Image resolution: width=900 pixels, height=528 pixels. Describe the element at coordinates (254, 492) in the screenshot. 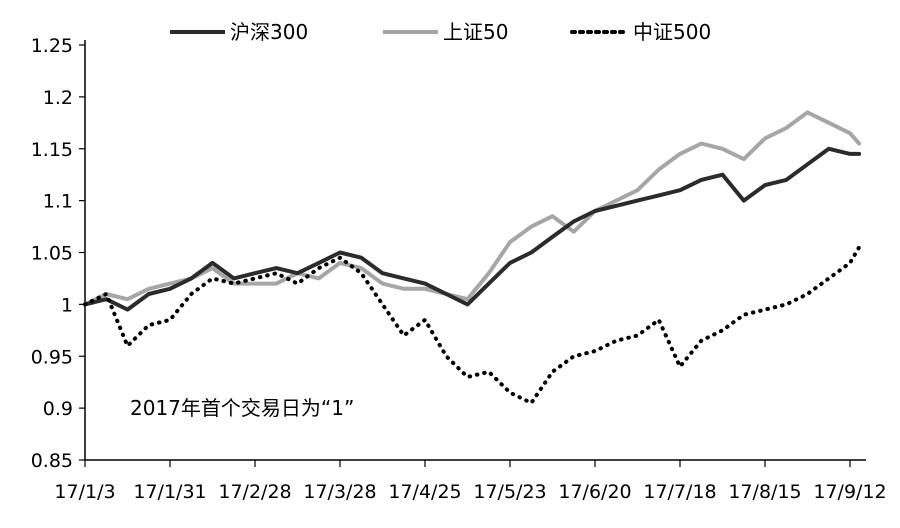

I see `x-tick-label: 17/2/28` at that location.